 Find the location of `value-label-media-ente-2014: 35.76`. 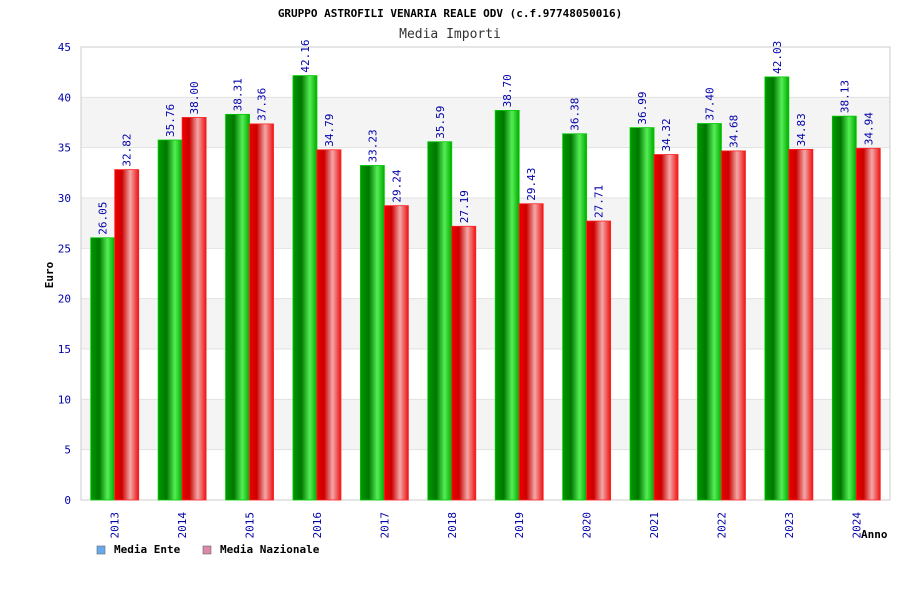

value-label-media-ente-2014: 35.76 is located at coordinates (170, 120).